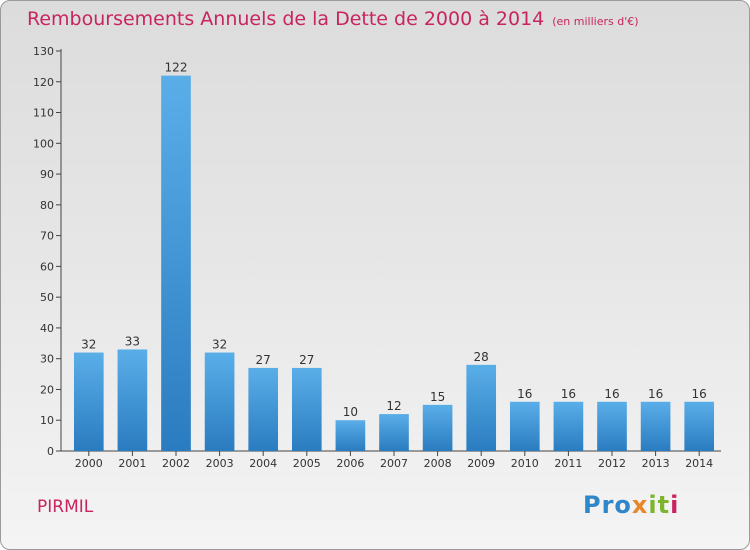 The image size is (750, 550). Describe the element at coordinates (43, 82) in the screenshot. I see `y-tick-label: 120` at that location.